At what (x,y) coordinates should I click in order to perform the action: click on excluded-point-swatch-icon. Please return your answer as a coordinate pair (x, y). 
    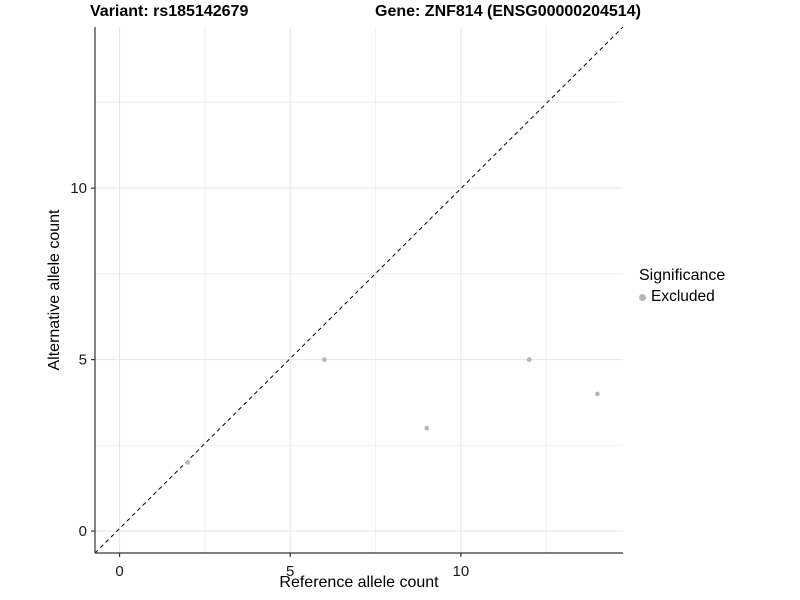
    Looking at the image, I should click on (642, 297).